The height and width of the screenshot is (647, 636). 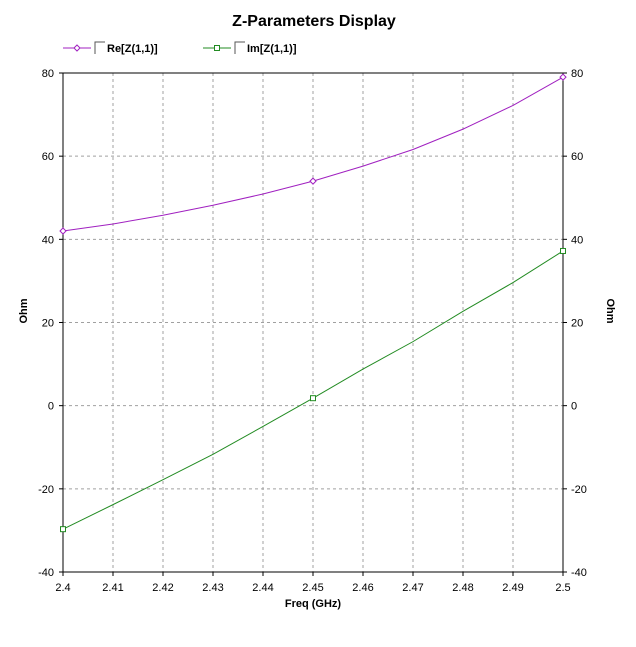 What do you see at coordinates (272, 49) in the screenshot?
I see `legend-label: Im[Z(1,1)]` at bounding box center [272, 49].